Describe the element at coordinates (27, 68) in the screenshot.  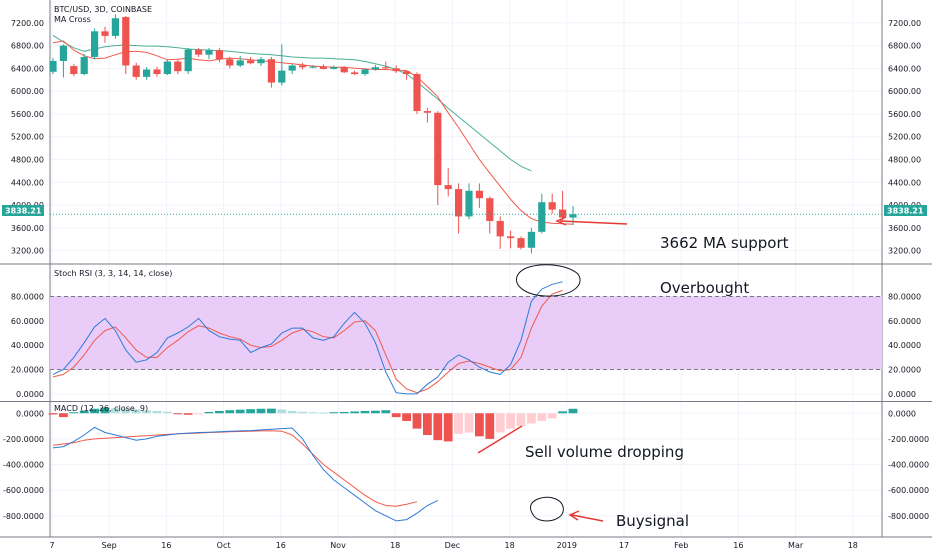
I see `y-tick-label-left: 6400.00` at that location.